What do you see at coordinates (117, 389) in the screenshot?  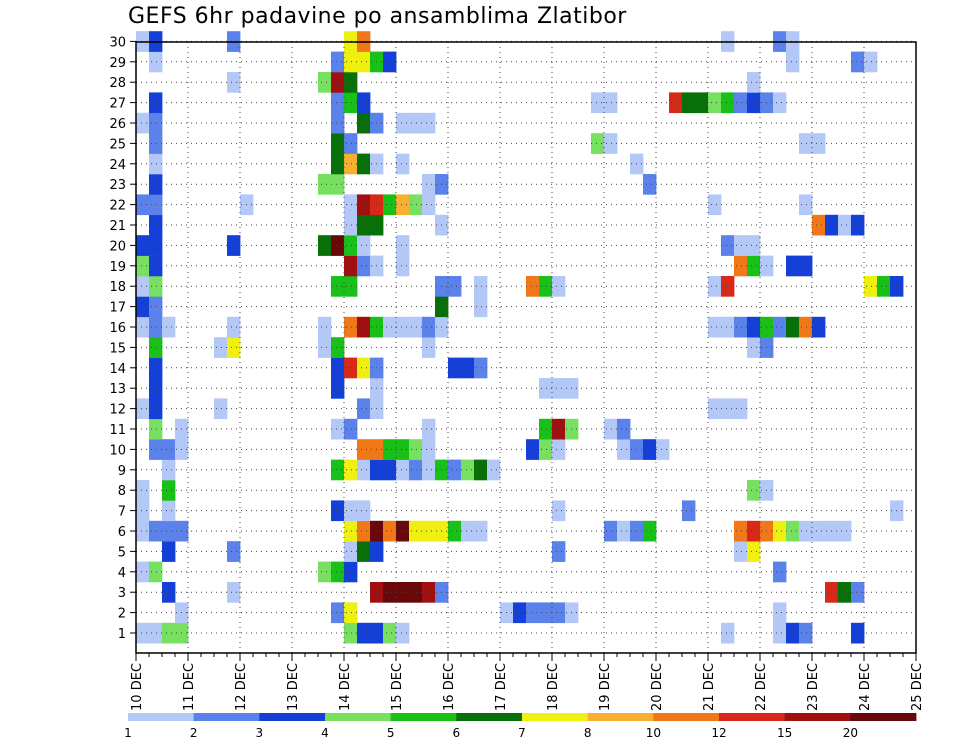 I see `y-tick-label: 13` at bounding box center [117, 389].